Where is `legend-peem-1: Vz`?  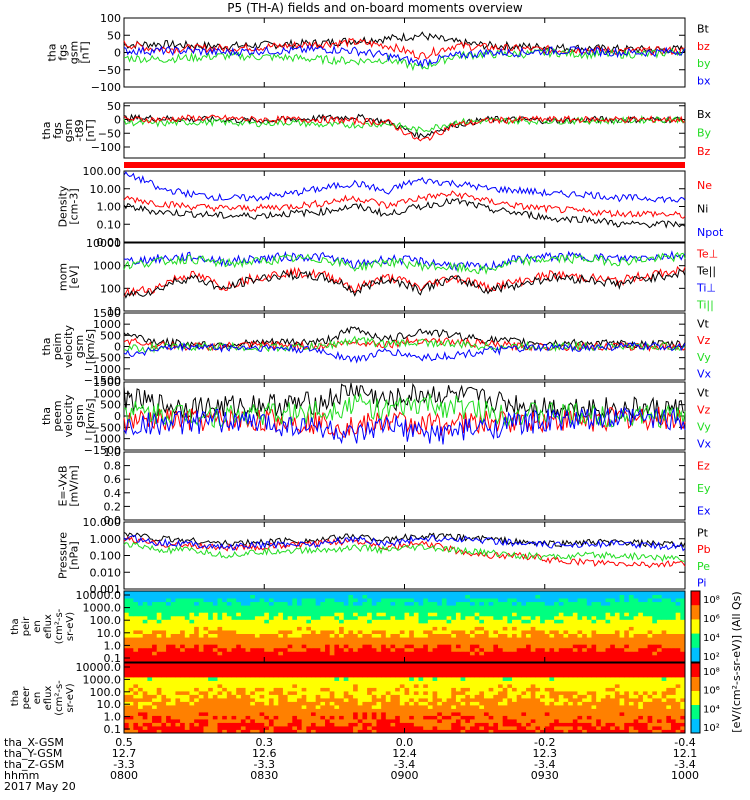 legend-peem-1: Vz is located at coordinates (704, 410).